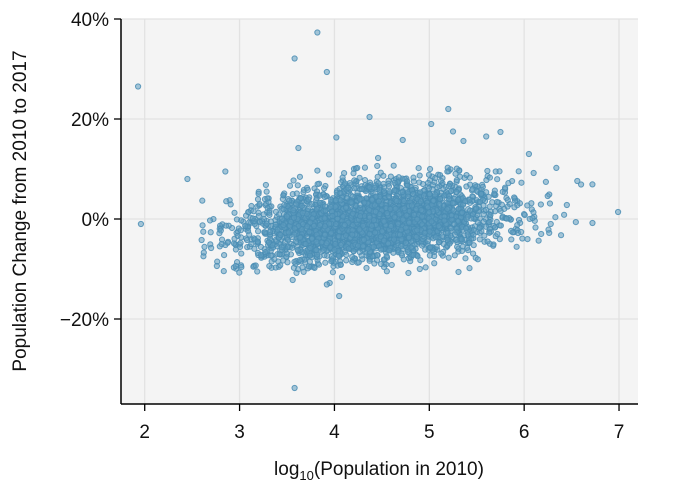  What do you see at coordinates (96, 220) in the screenshot?
I see `y-tick-label: 0%` at bounding box center [96, 220].